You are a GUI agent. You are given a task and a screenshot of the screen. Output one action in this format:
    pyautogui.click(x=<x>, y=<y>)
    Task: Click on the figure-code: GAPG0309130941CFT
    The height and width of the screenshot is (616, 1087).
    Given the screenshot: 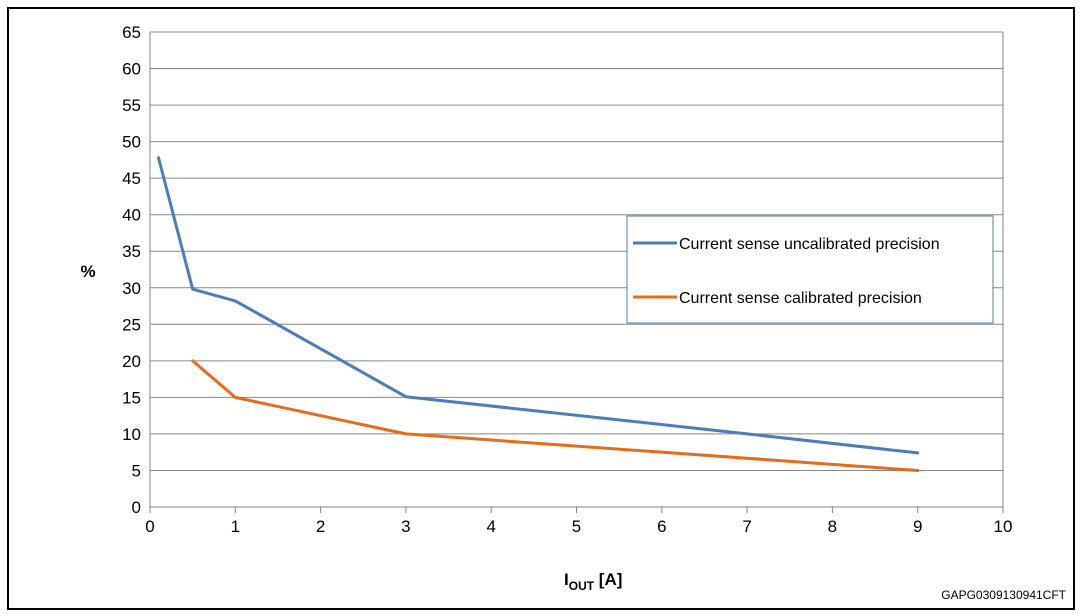 What is the action you would take?
    pyautogui.click(x=1003, y=595)
    